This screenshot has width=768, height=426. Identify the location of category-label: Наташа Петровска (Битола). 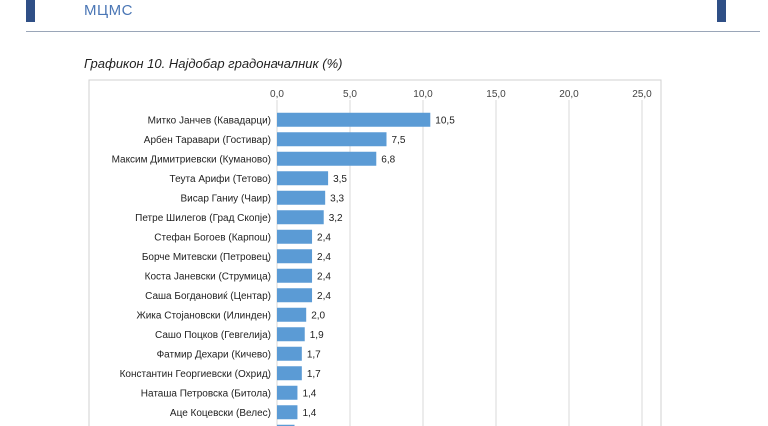
(206, 393).